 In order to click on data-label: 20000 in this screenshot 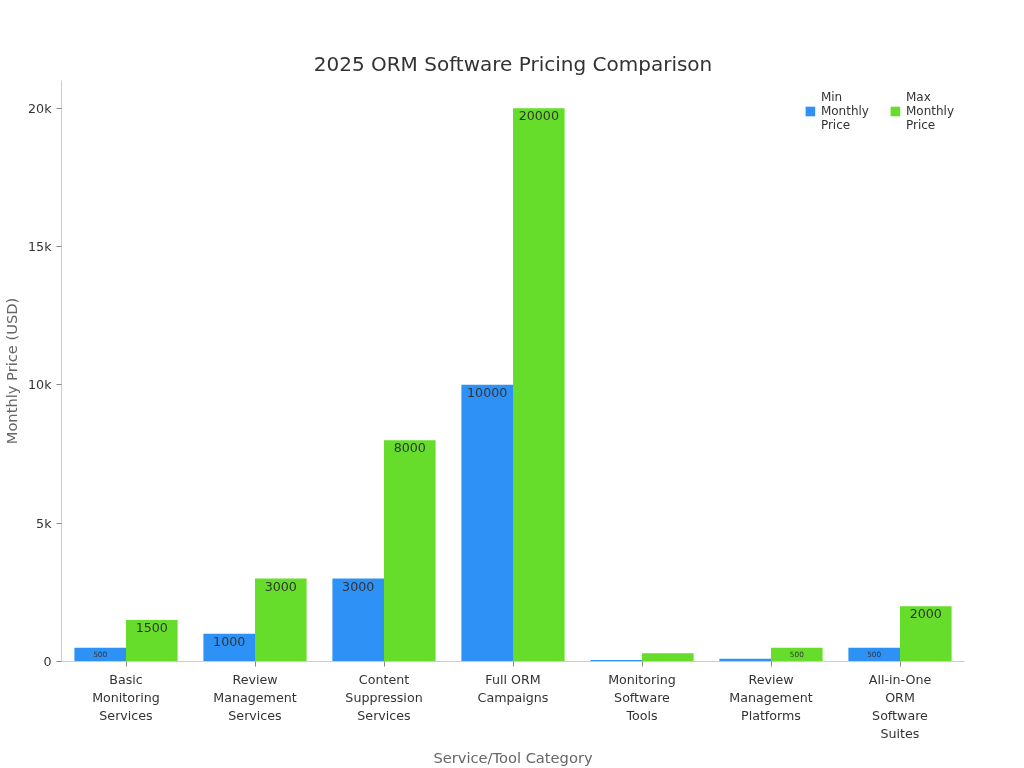, I will do `click(538, 116)`.